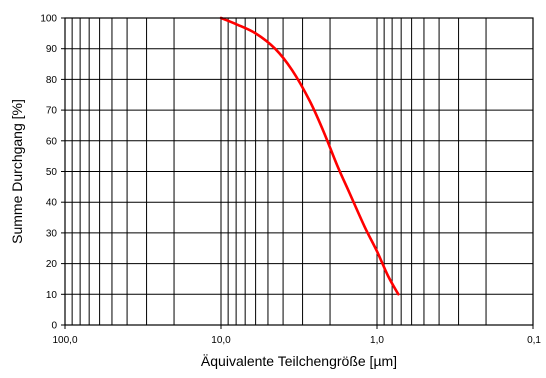 This screenshot has width=546, height=378. Describe the element at coordinates (296, 340) in the screenshot. I see `x-tick-labels: 100,0 10,0 1,0 0,1` at that location.